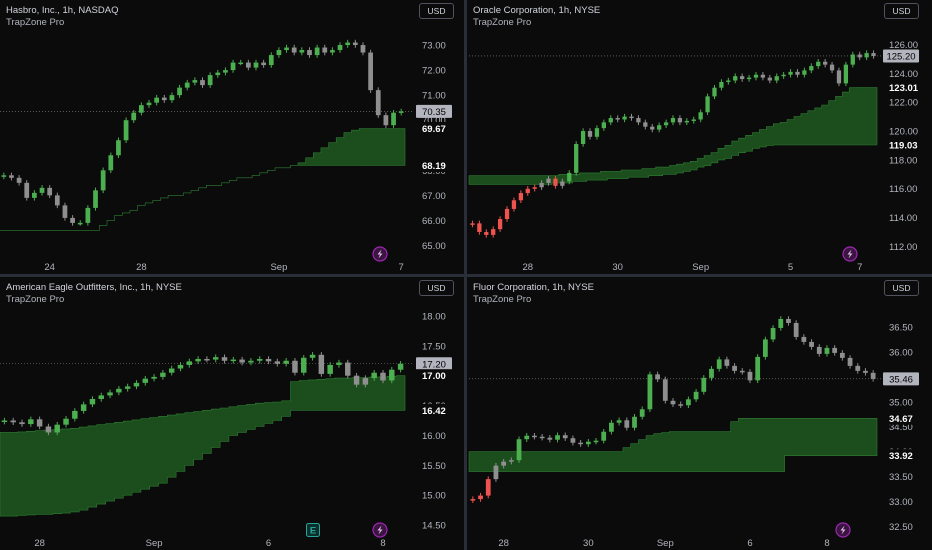  Describe the element at coordinates (401, 267) in the screenshot. I see `x-tick-label: 7` at that location.